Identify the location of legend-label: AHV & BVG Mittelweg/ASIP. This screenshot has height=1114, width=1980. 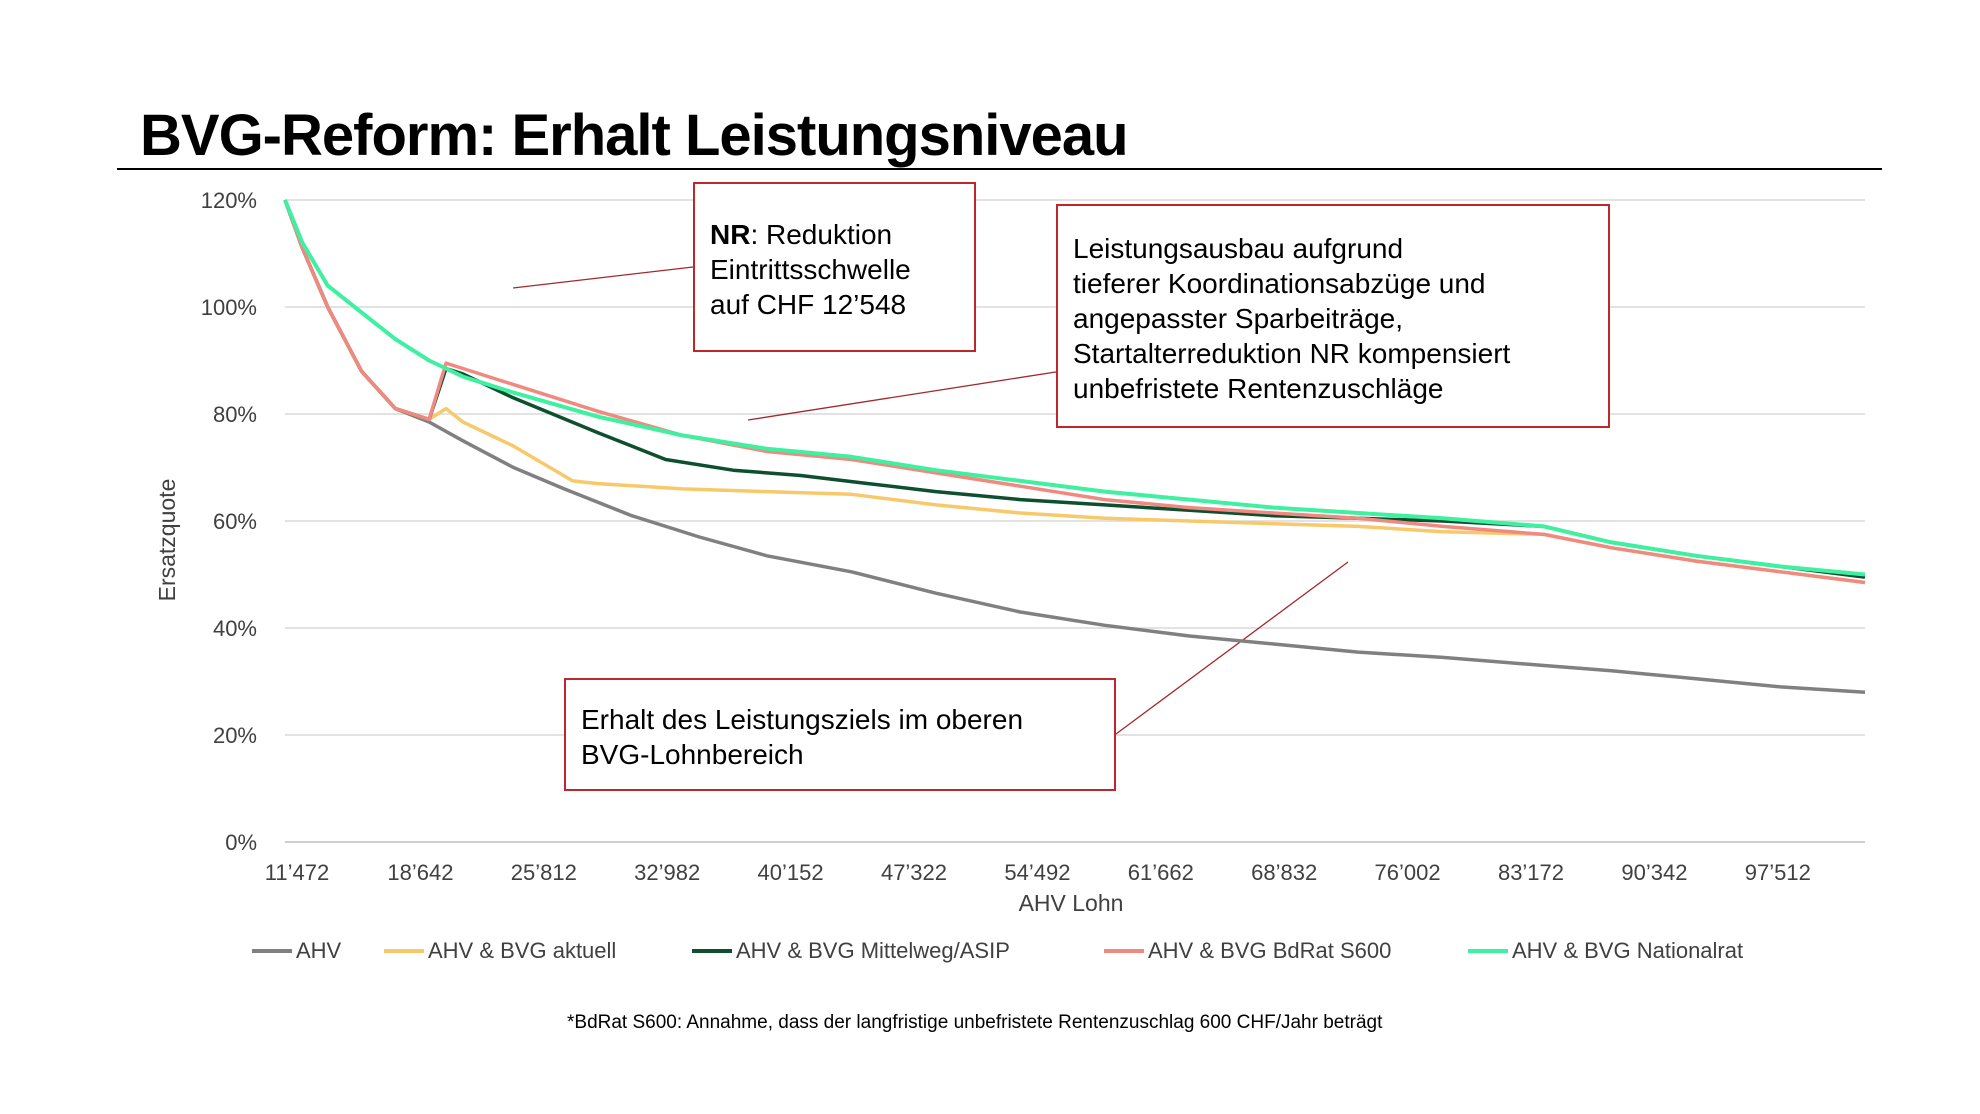
(873, 950).